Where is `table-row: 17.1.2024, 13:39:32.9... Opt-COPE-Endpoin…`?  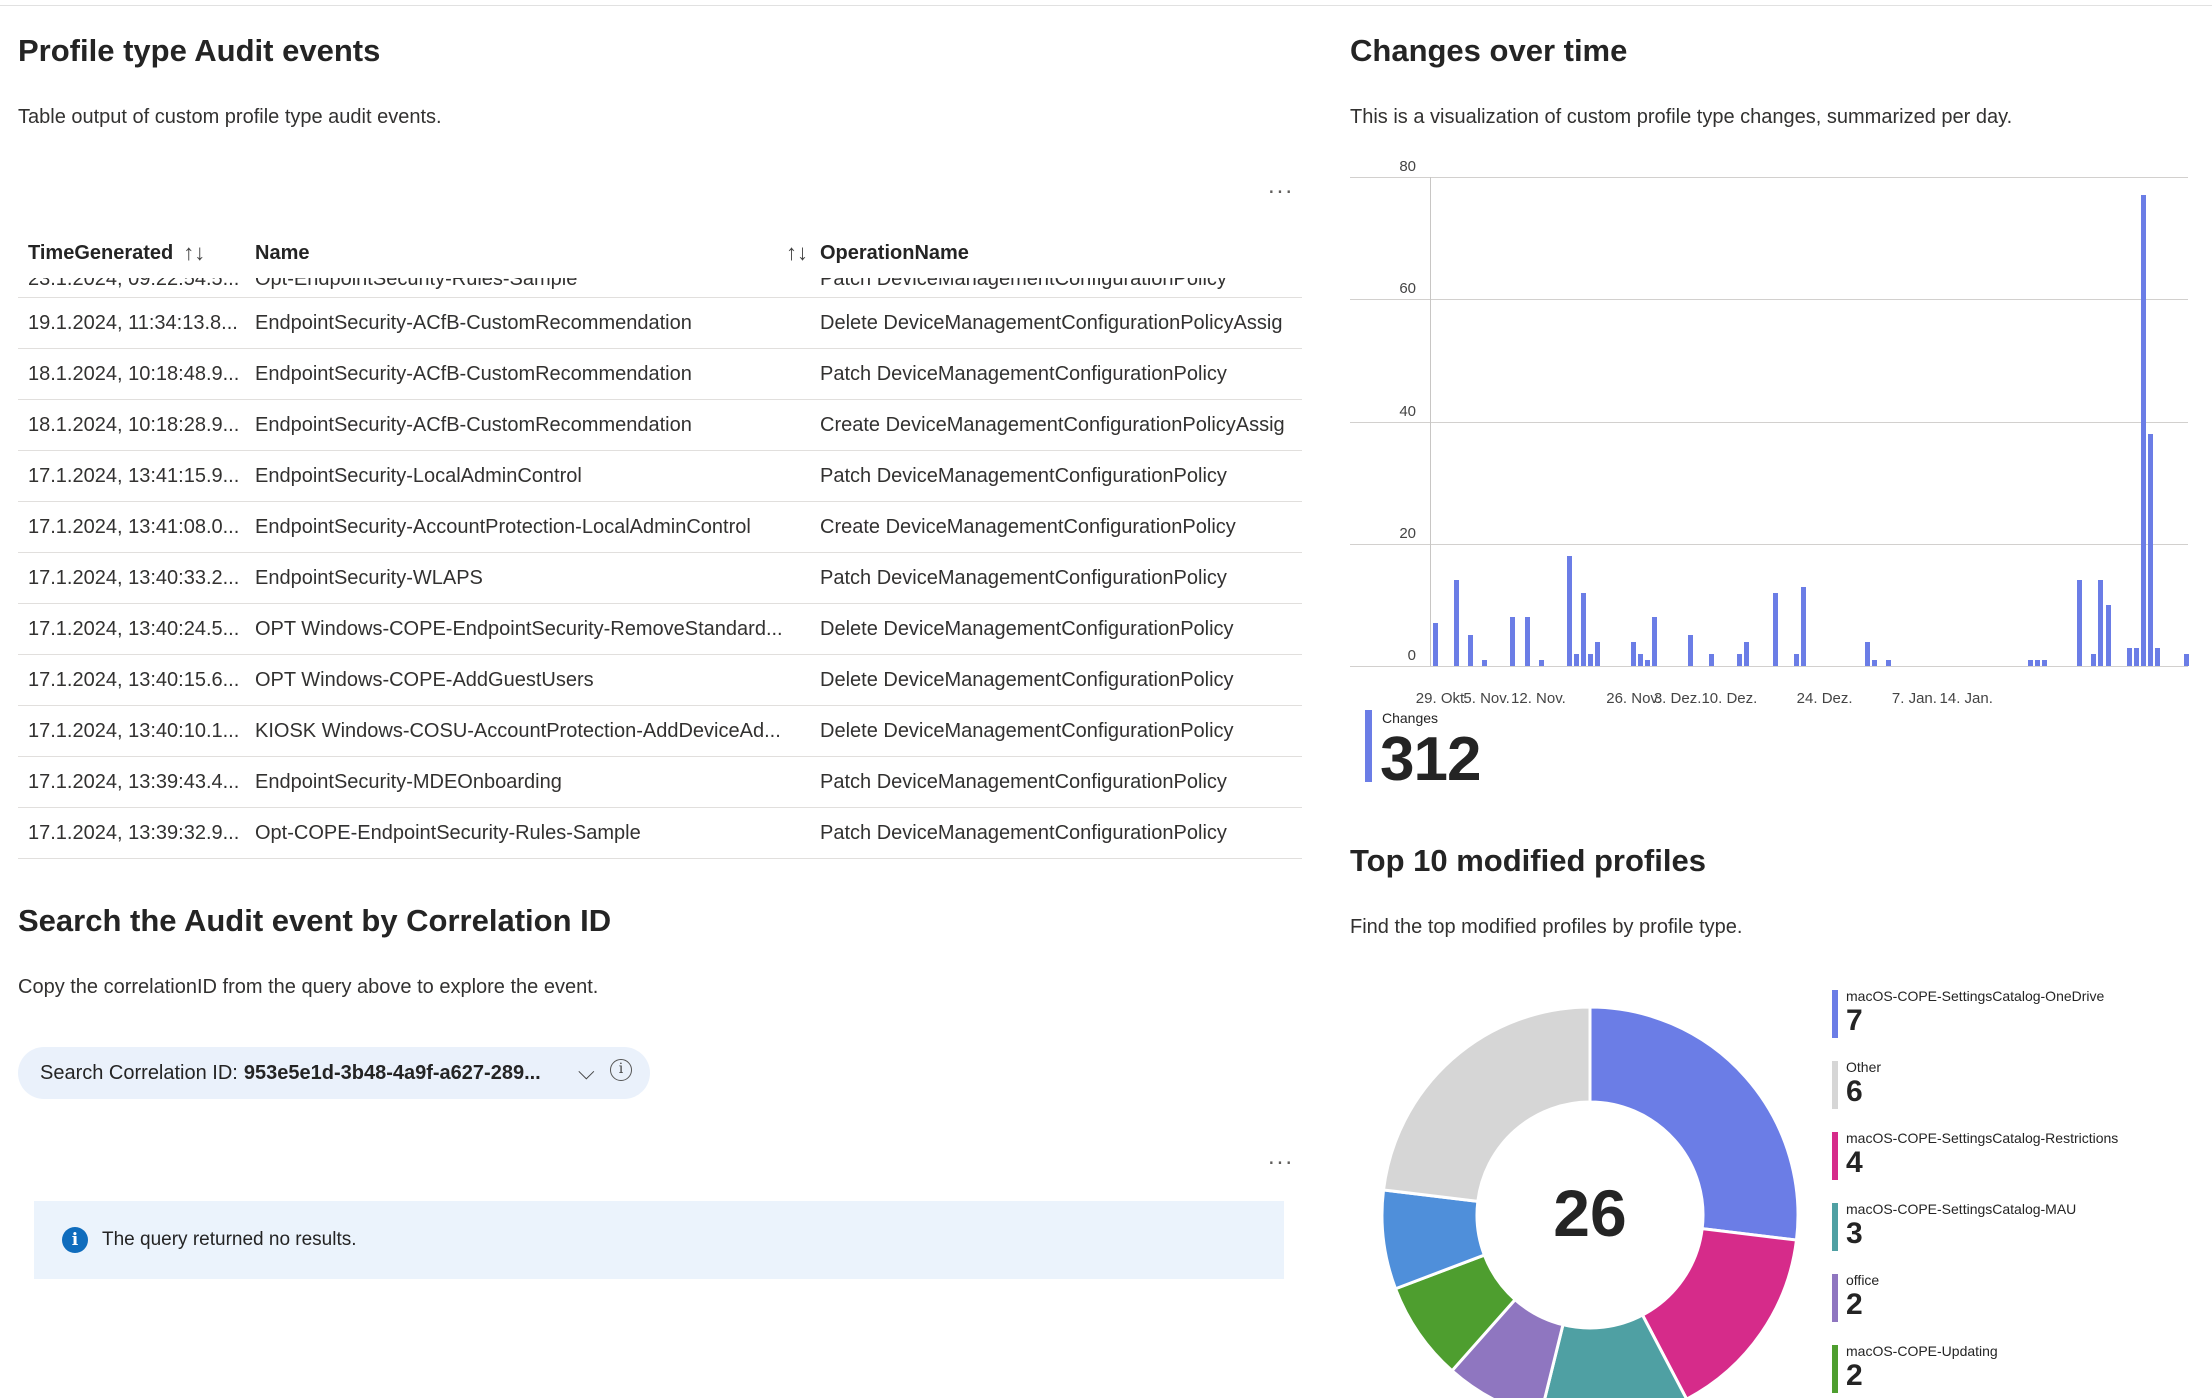 table-row: 17.1.2024, 13:39:32.9... Opt-COPE-Endpoin… is located at coordinates (660, 833).